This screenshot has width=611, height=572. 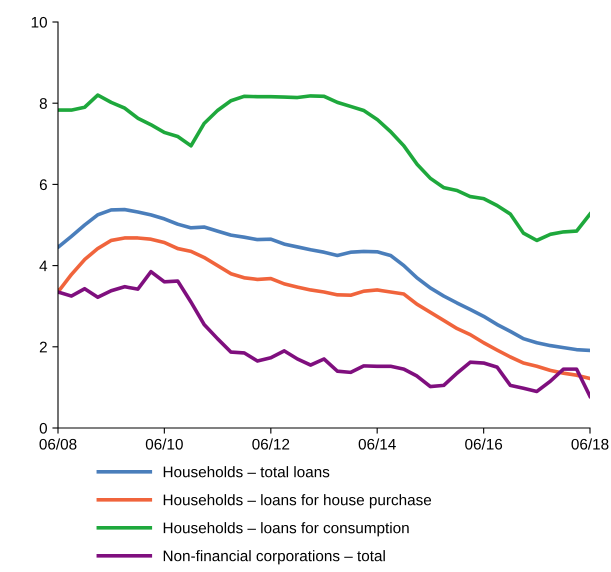 What do you see at coordinates (286, 529) in the screenshot?
I see `legend-label: Households – loans for consumption` at bounding box center [286, 529].